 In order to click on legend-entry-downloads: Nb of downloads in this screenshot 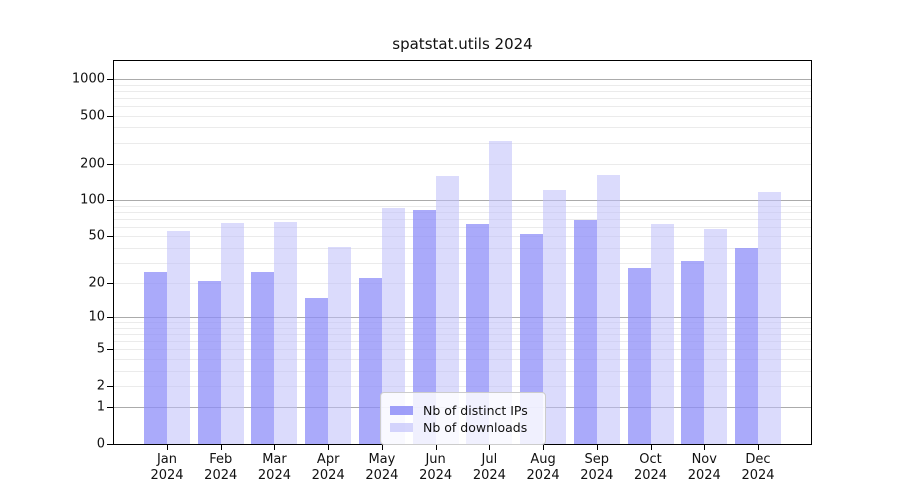, I will do `click(463, 427)`.